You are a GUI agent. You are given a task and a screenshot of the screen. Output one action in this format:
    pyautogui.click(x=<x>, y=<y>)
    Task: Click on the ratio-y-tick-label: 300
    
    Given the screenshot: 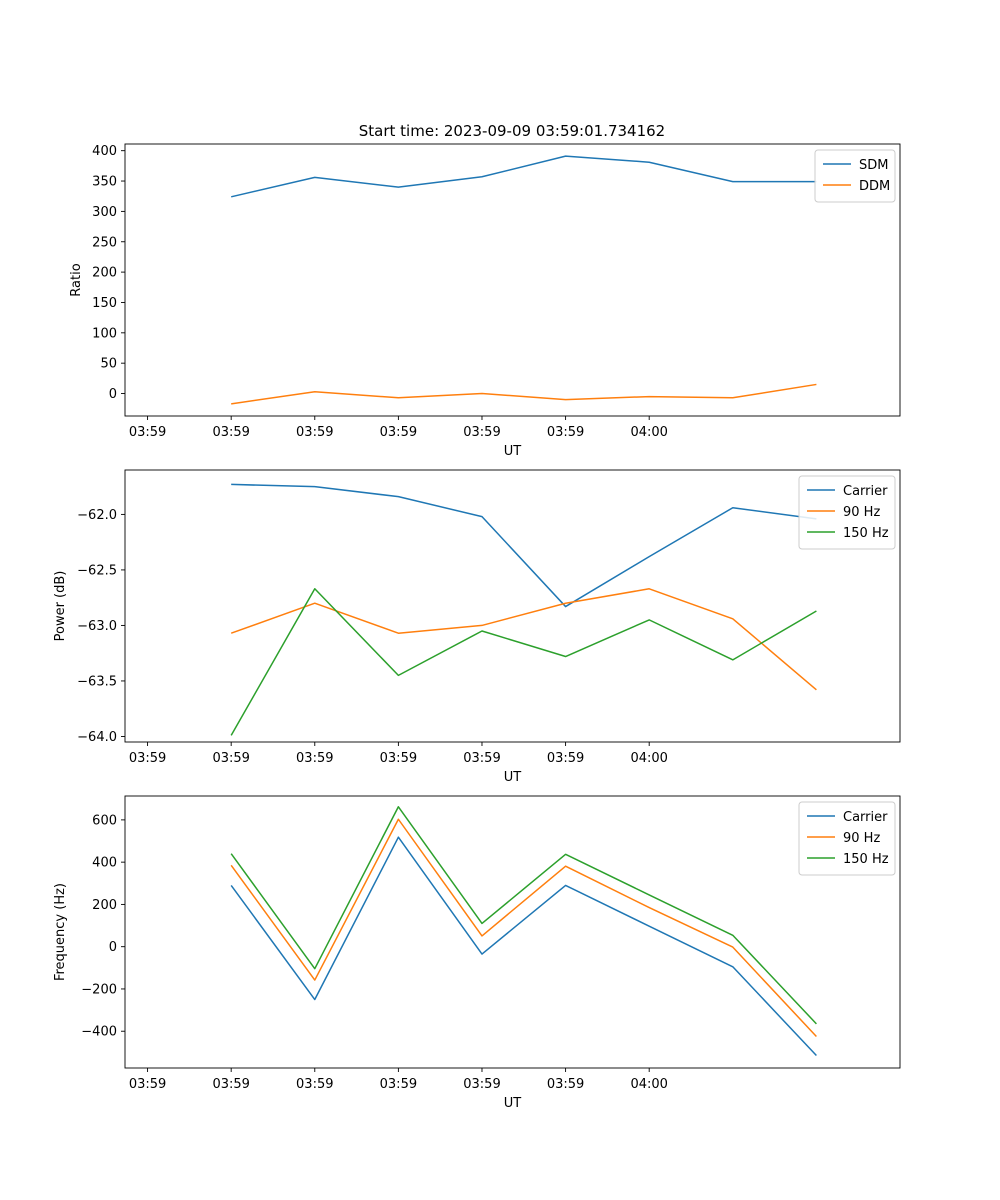 What is the action you would take?
    pyautogui.click(x=104, y=212)
    